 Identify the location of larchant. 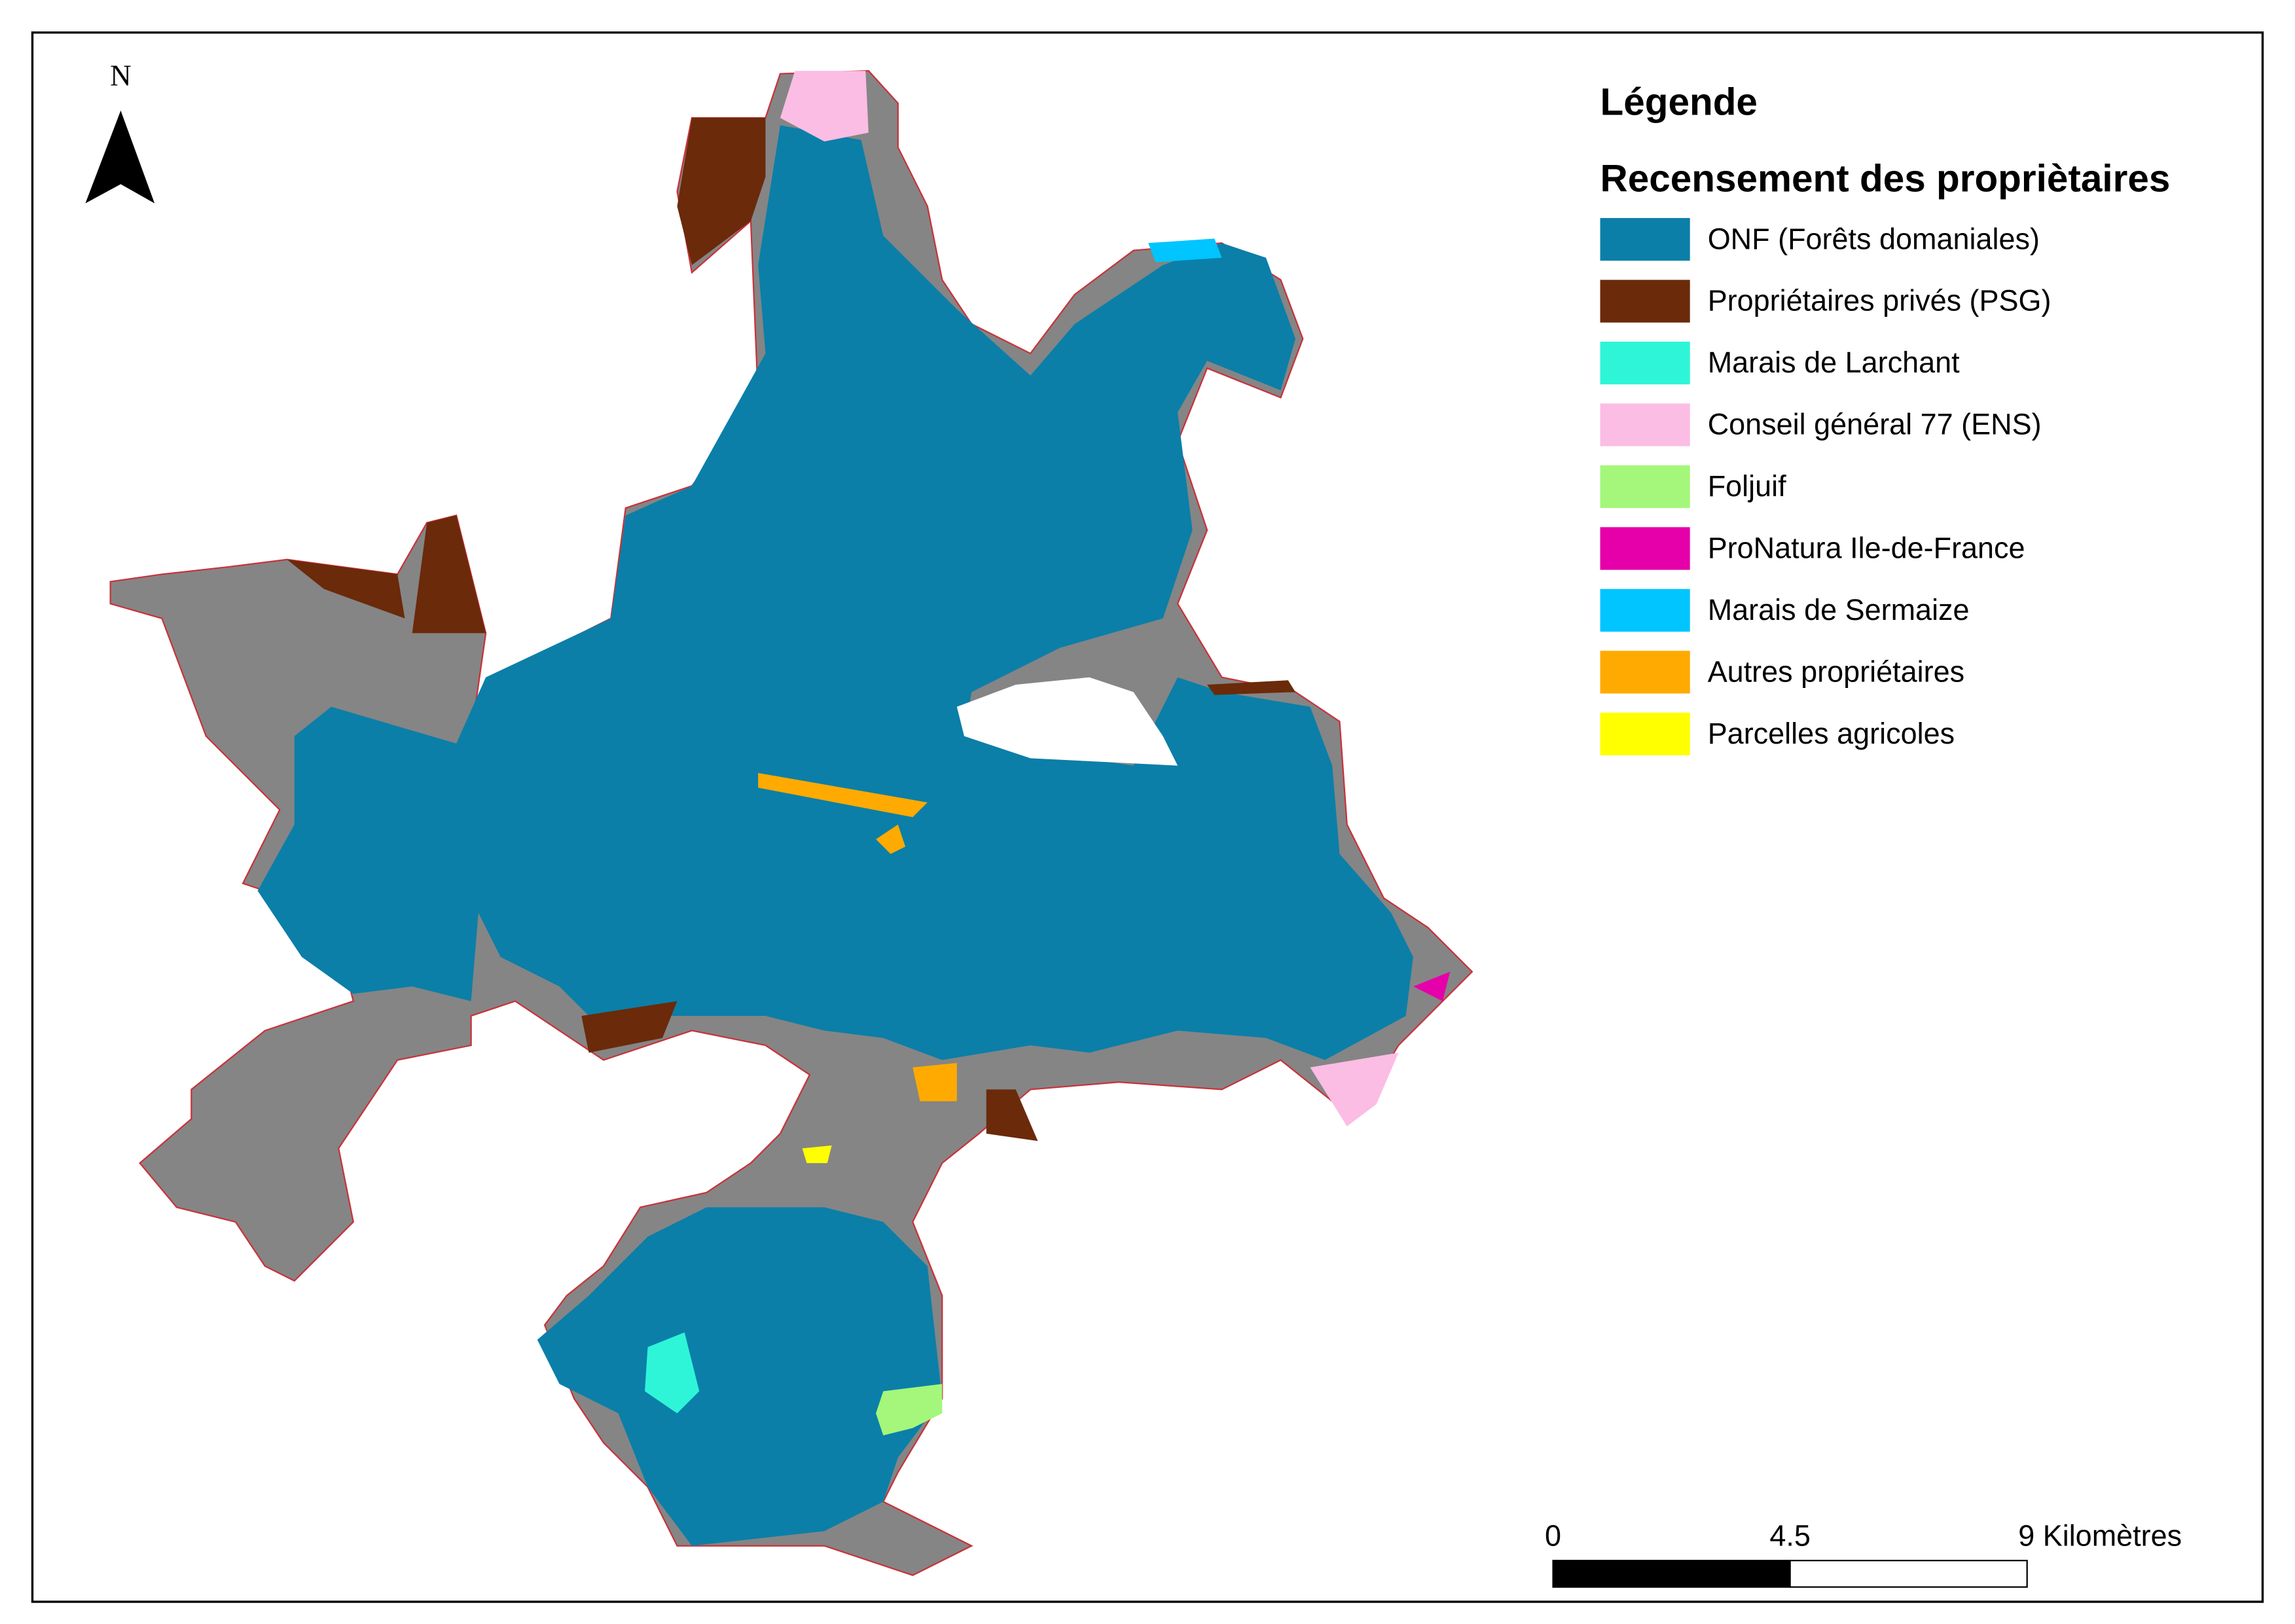
(672, 1373).